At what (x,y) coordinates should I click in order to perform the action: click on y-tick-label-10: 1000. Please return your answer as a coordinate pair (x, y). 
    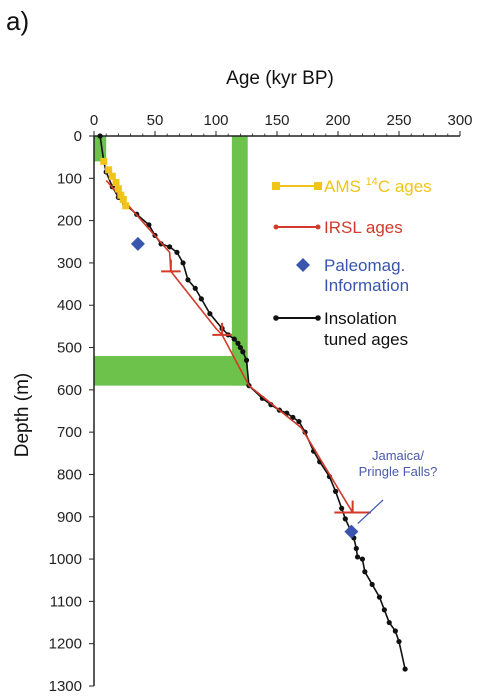
    Looking at the image, I should click on (65, 559).